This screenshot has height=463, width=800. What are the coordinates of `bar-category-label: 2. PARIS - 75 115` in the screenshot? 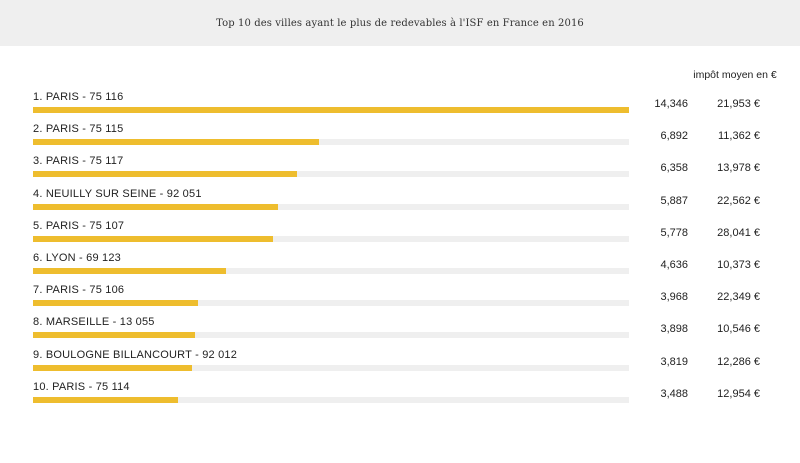 It's located at (78, 129).